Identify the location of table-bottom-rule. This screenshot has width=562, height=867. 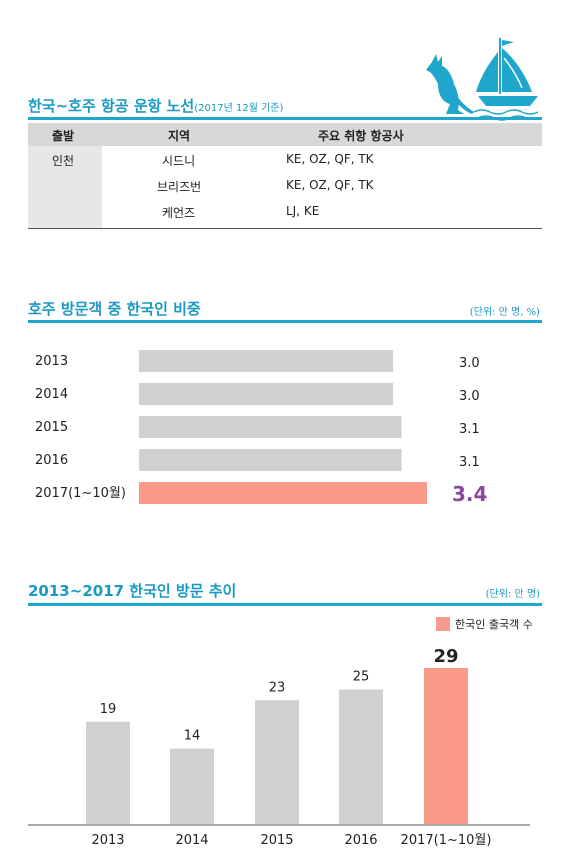
(285, 228).